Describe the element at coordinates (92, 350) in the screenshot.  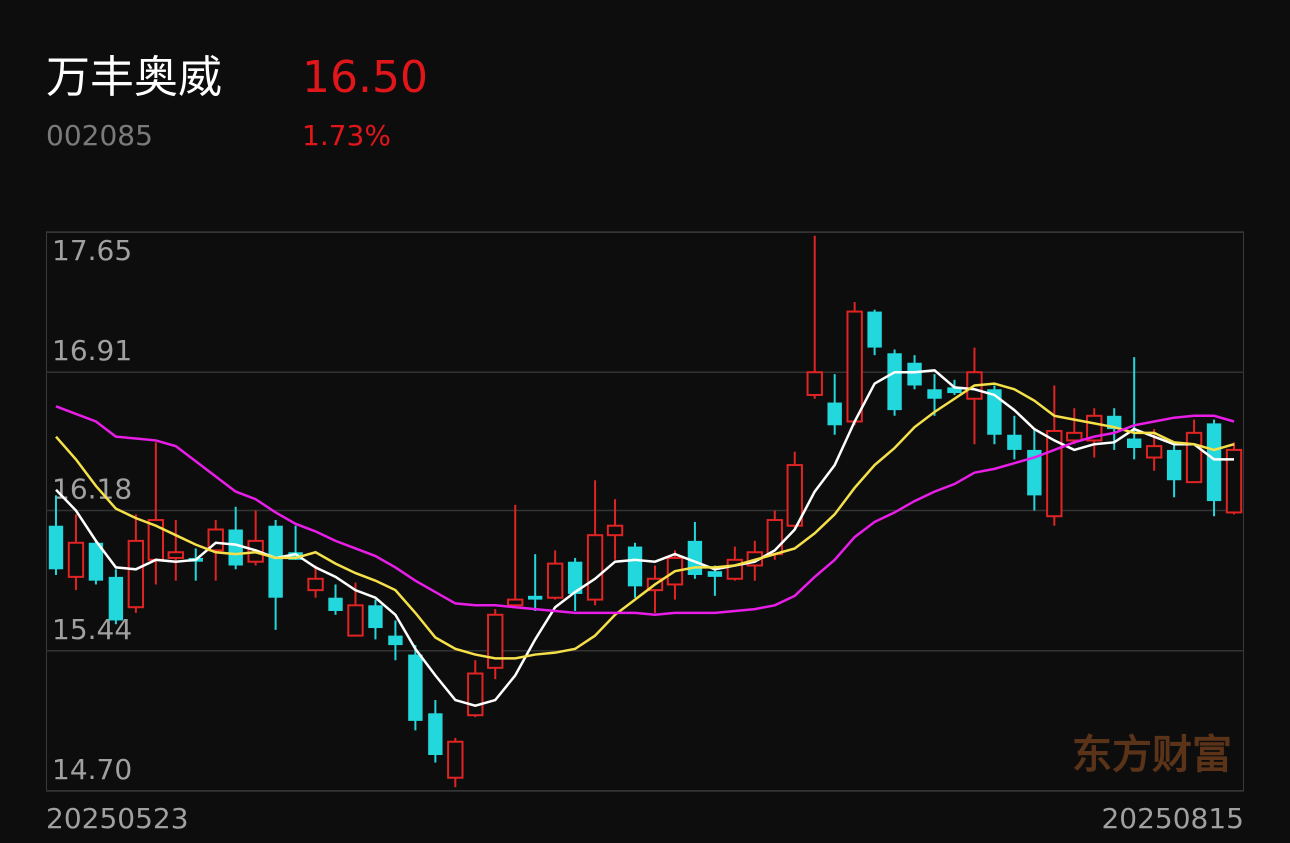
I see `y-tick-label: 16.91` at that location.